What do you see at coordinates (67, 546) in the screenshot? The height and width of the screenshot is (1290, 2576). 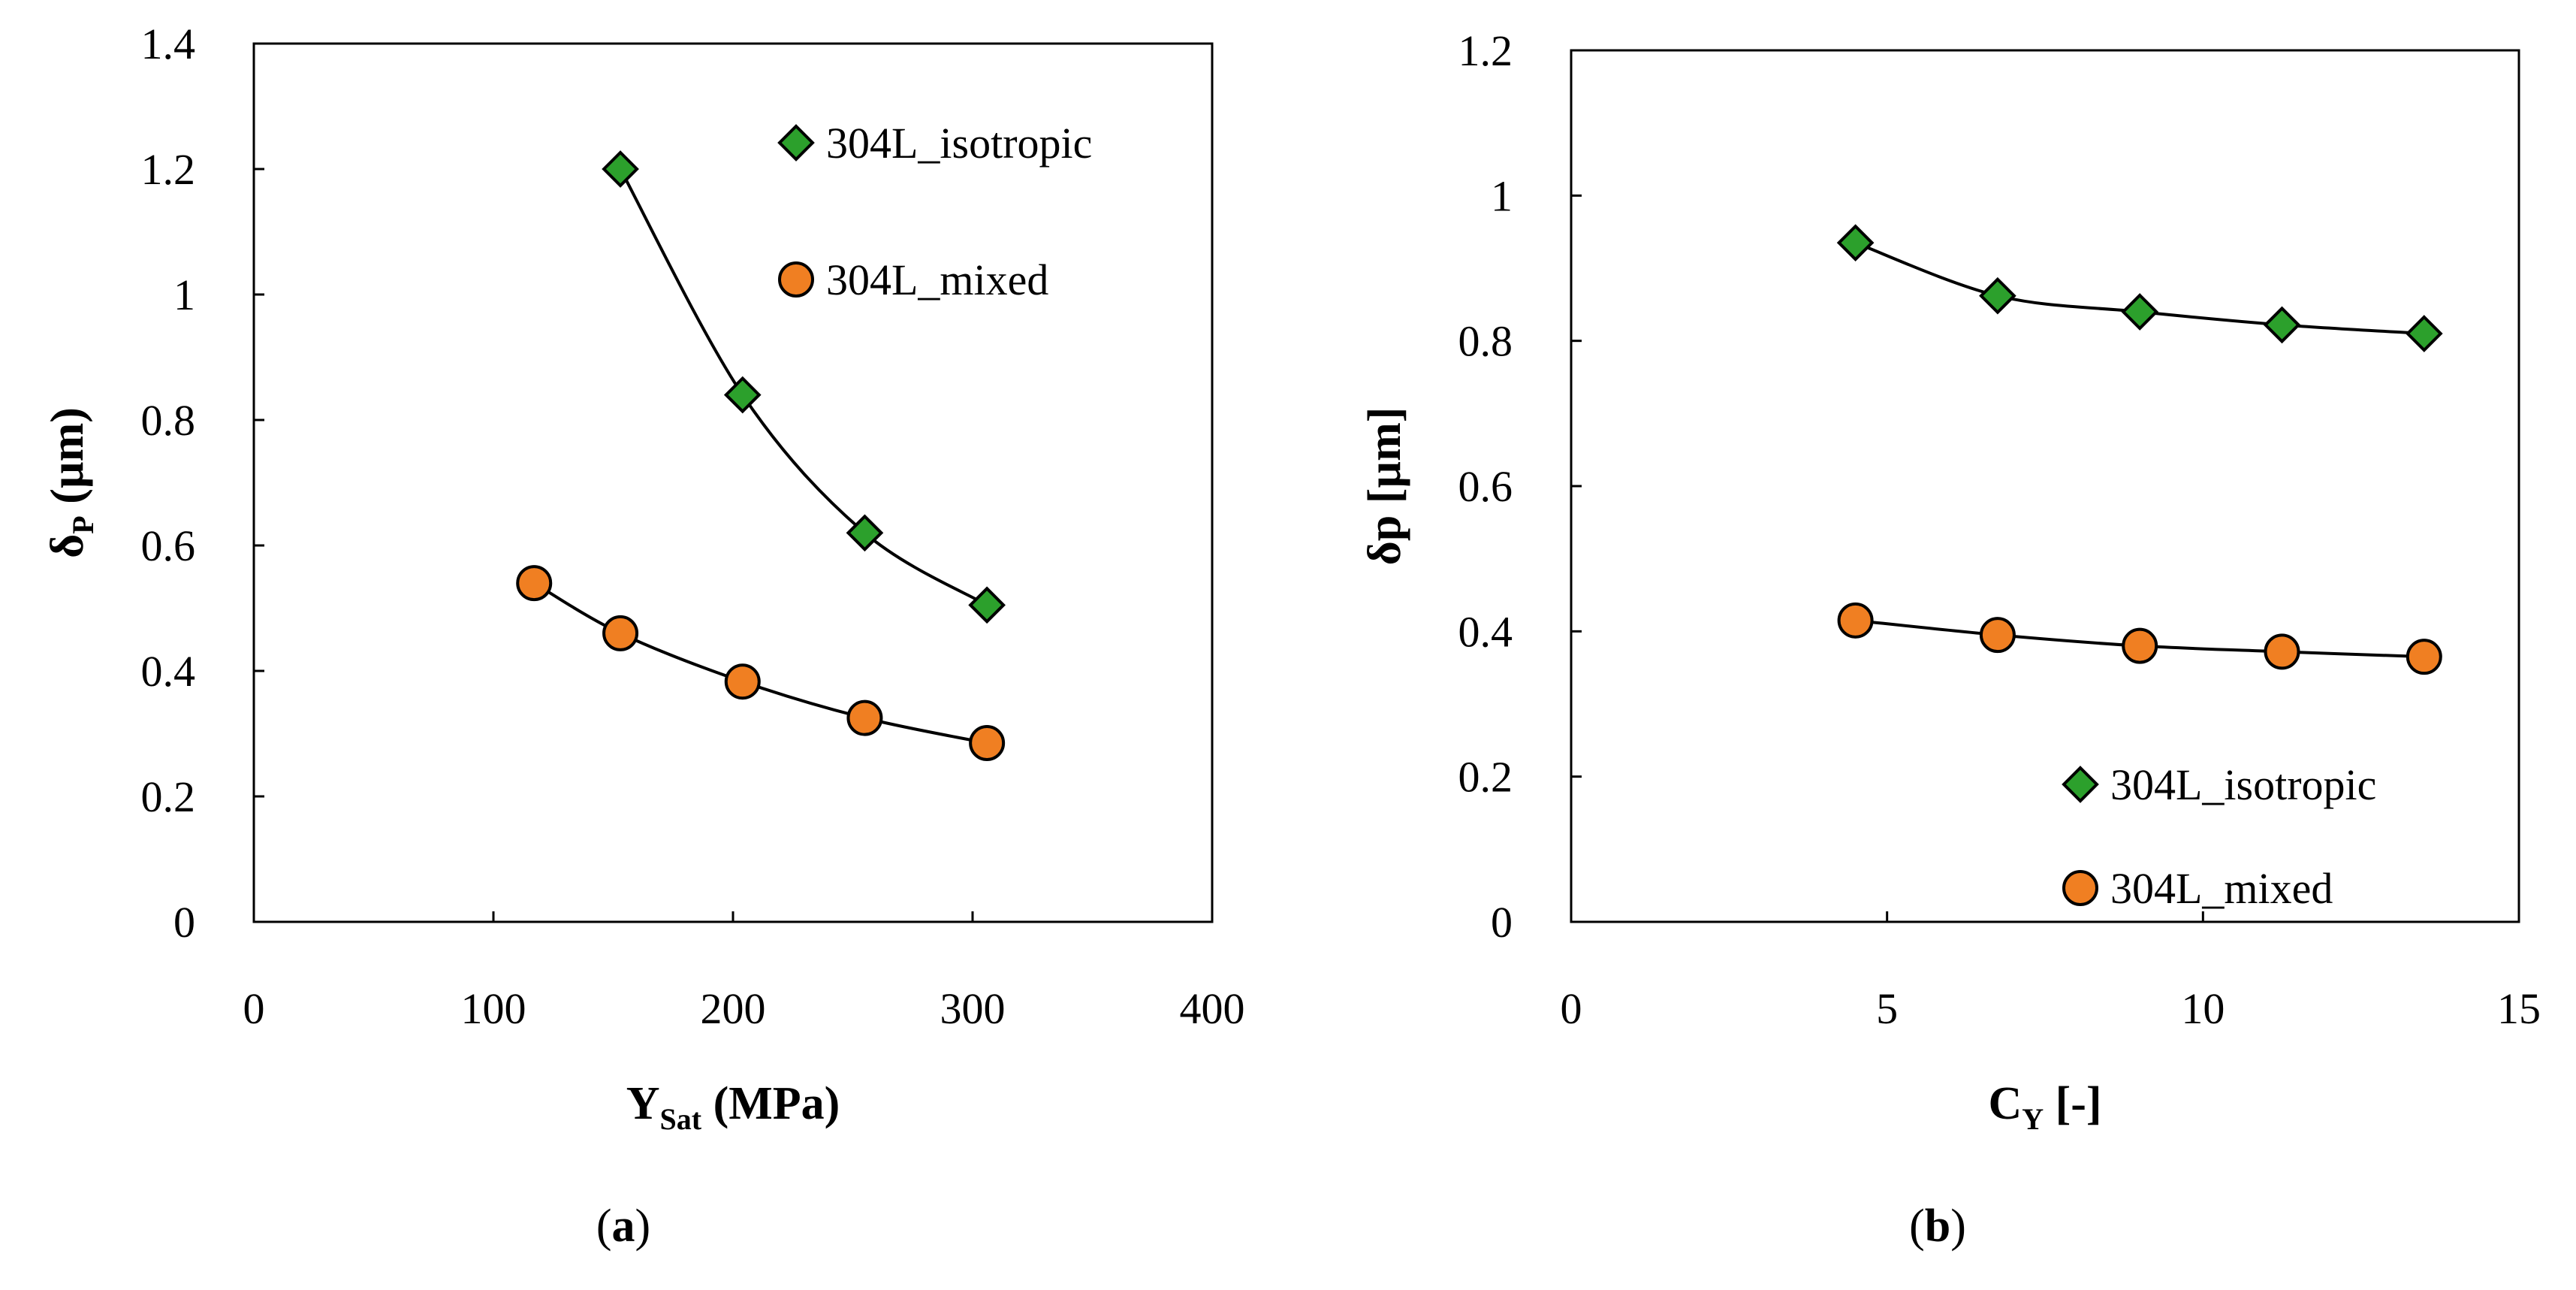 I see `y-axis-title-main: δ` at bounding box center [67, 546].